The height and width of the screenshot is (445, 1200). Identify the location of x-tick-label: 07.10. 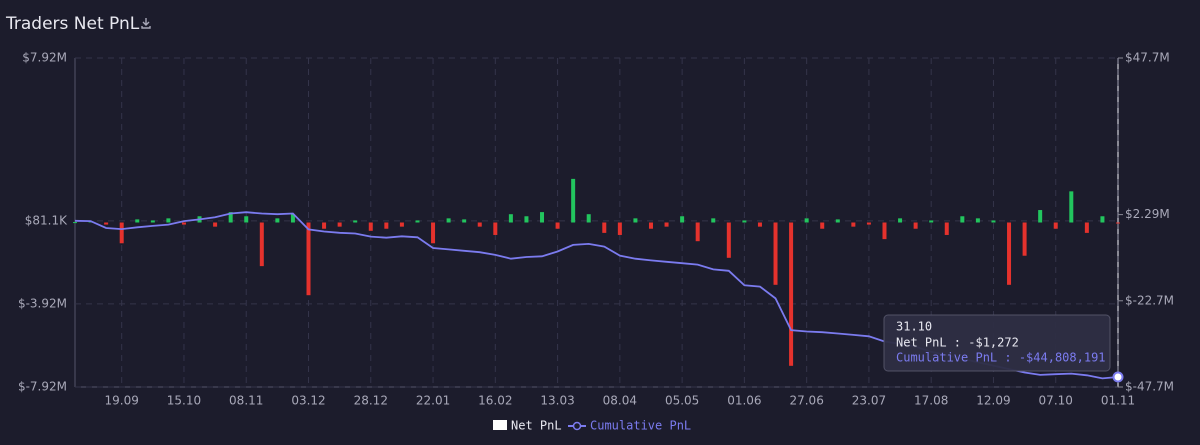
(1056, 401).